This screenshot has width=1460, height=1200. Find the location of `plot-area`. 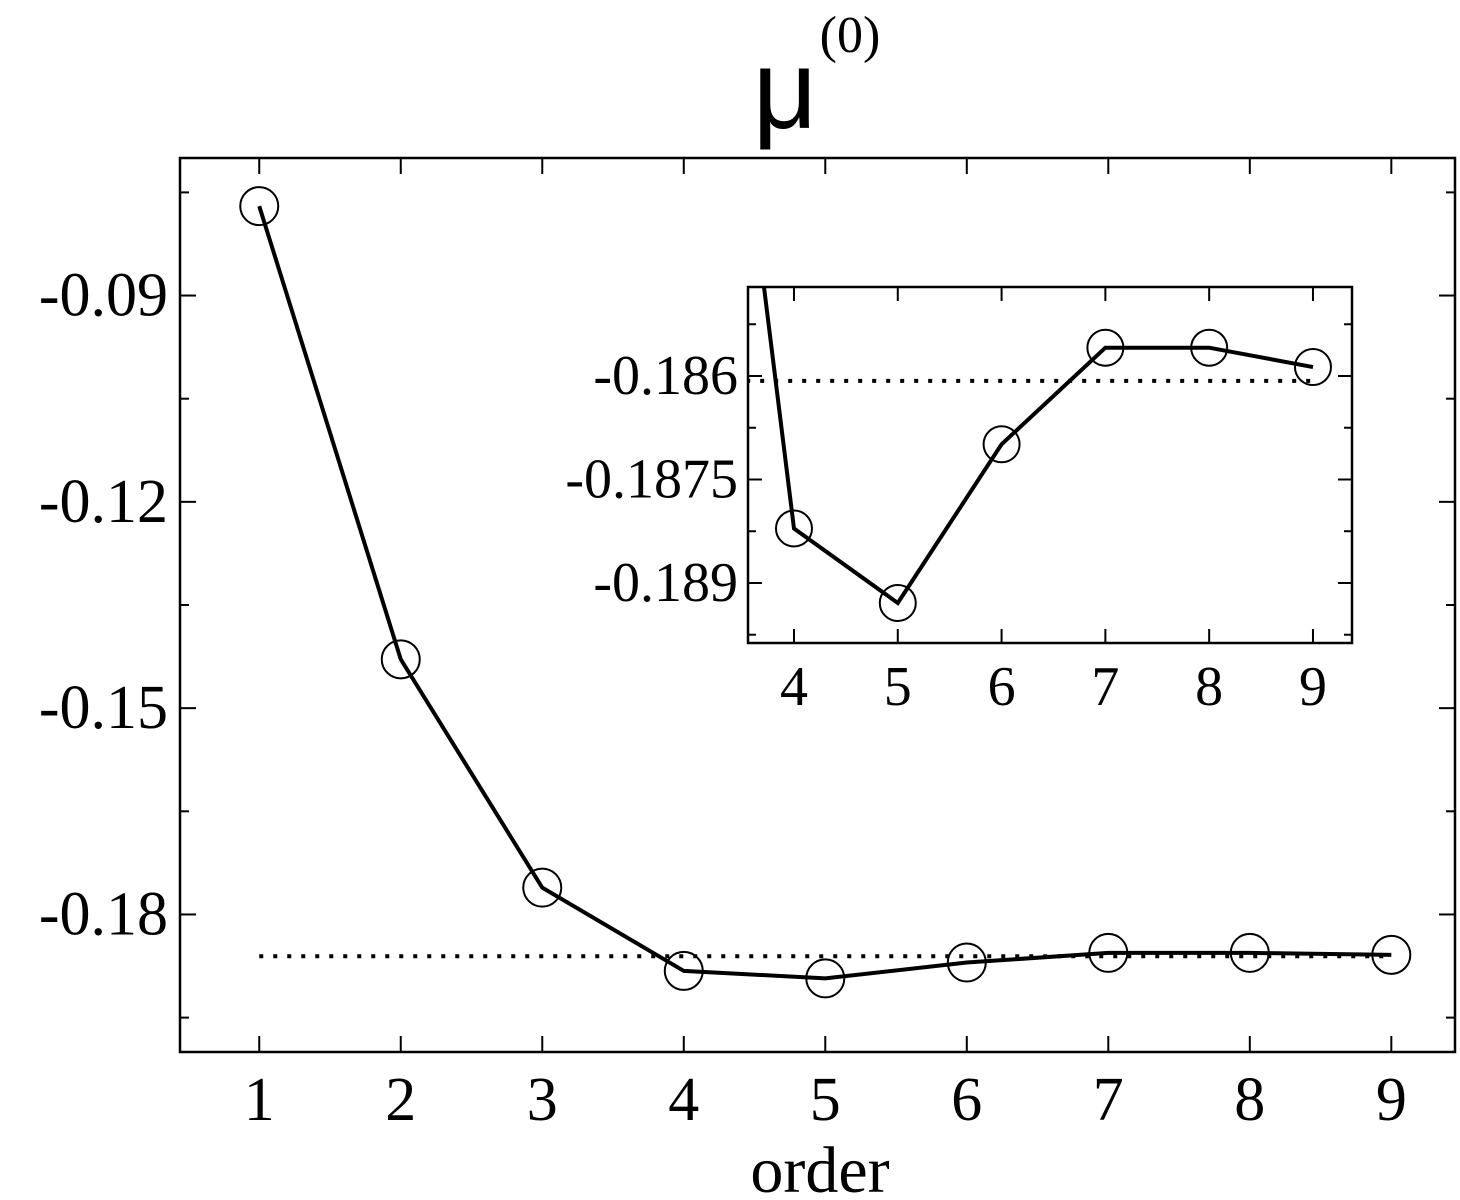

plot-area is located at coordinates (1040, 454).